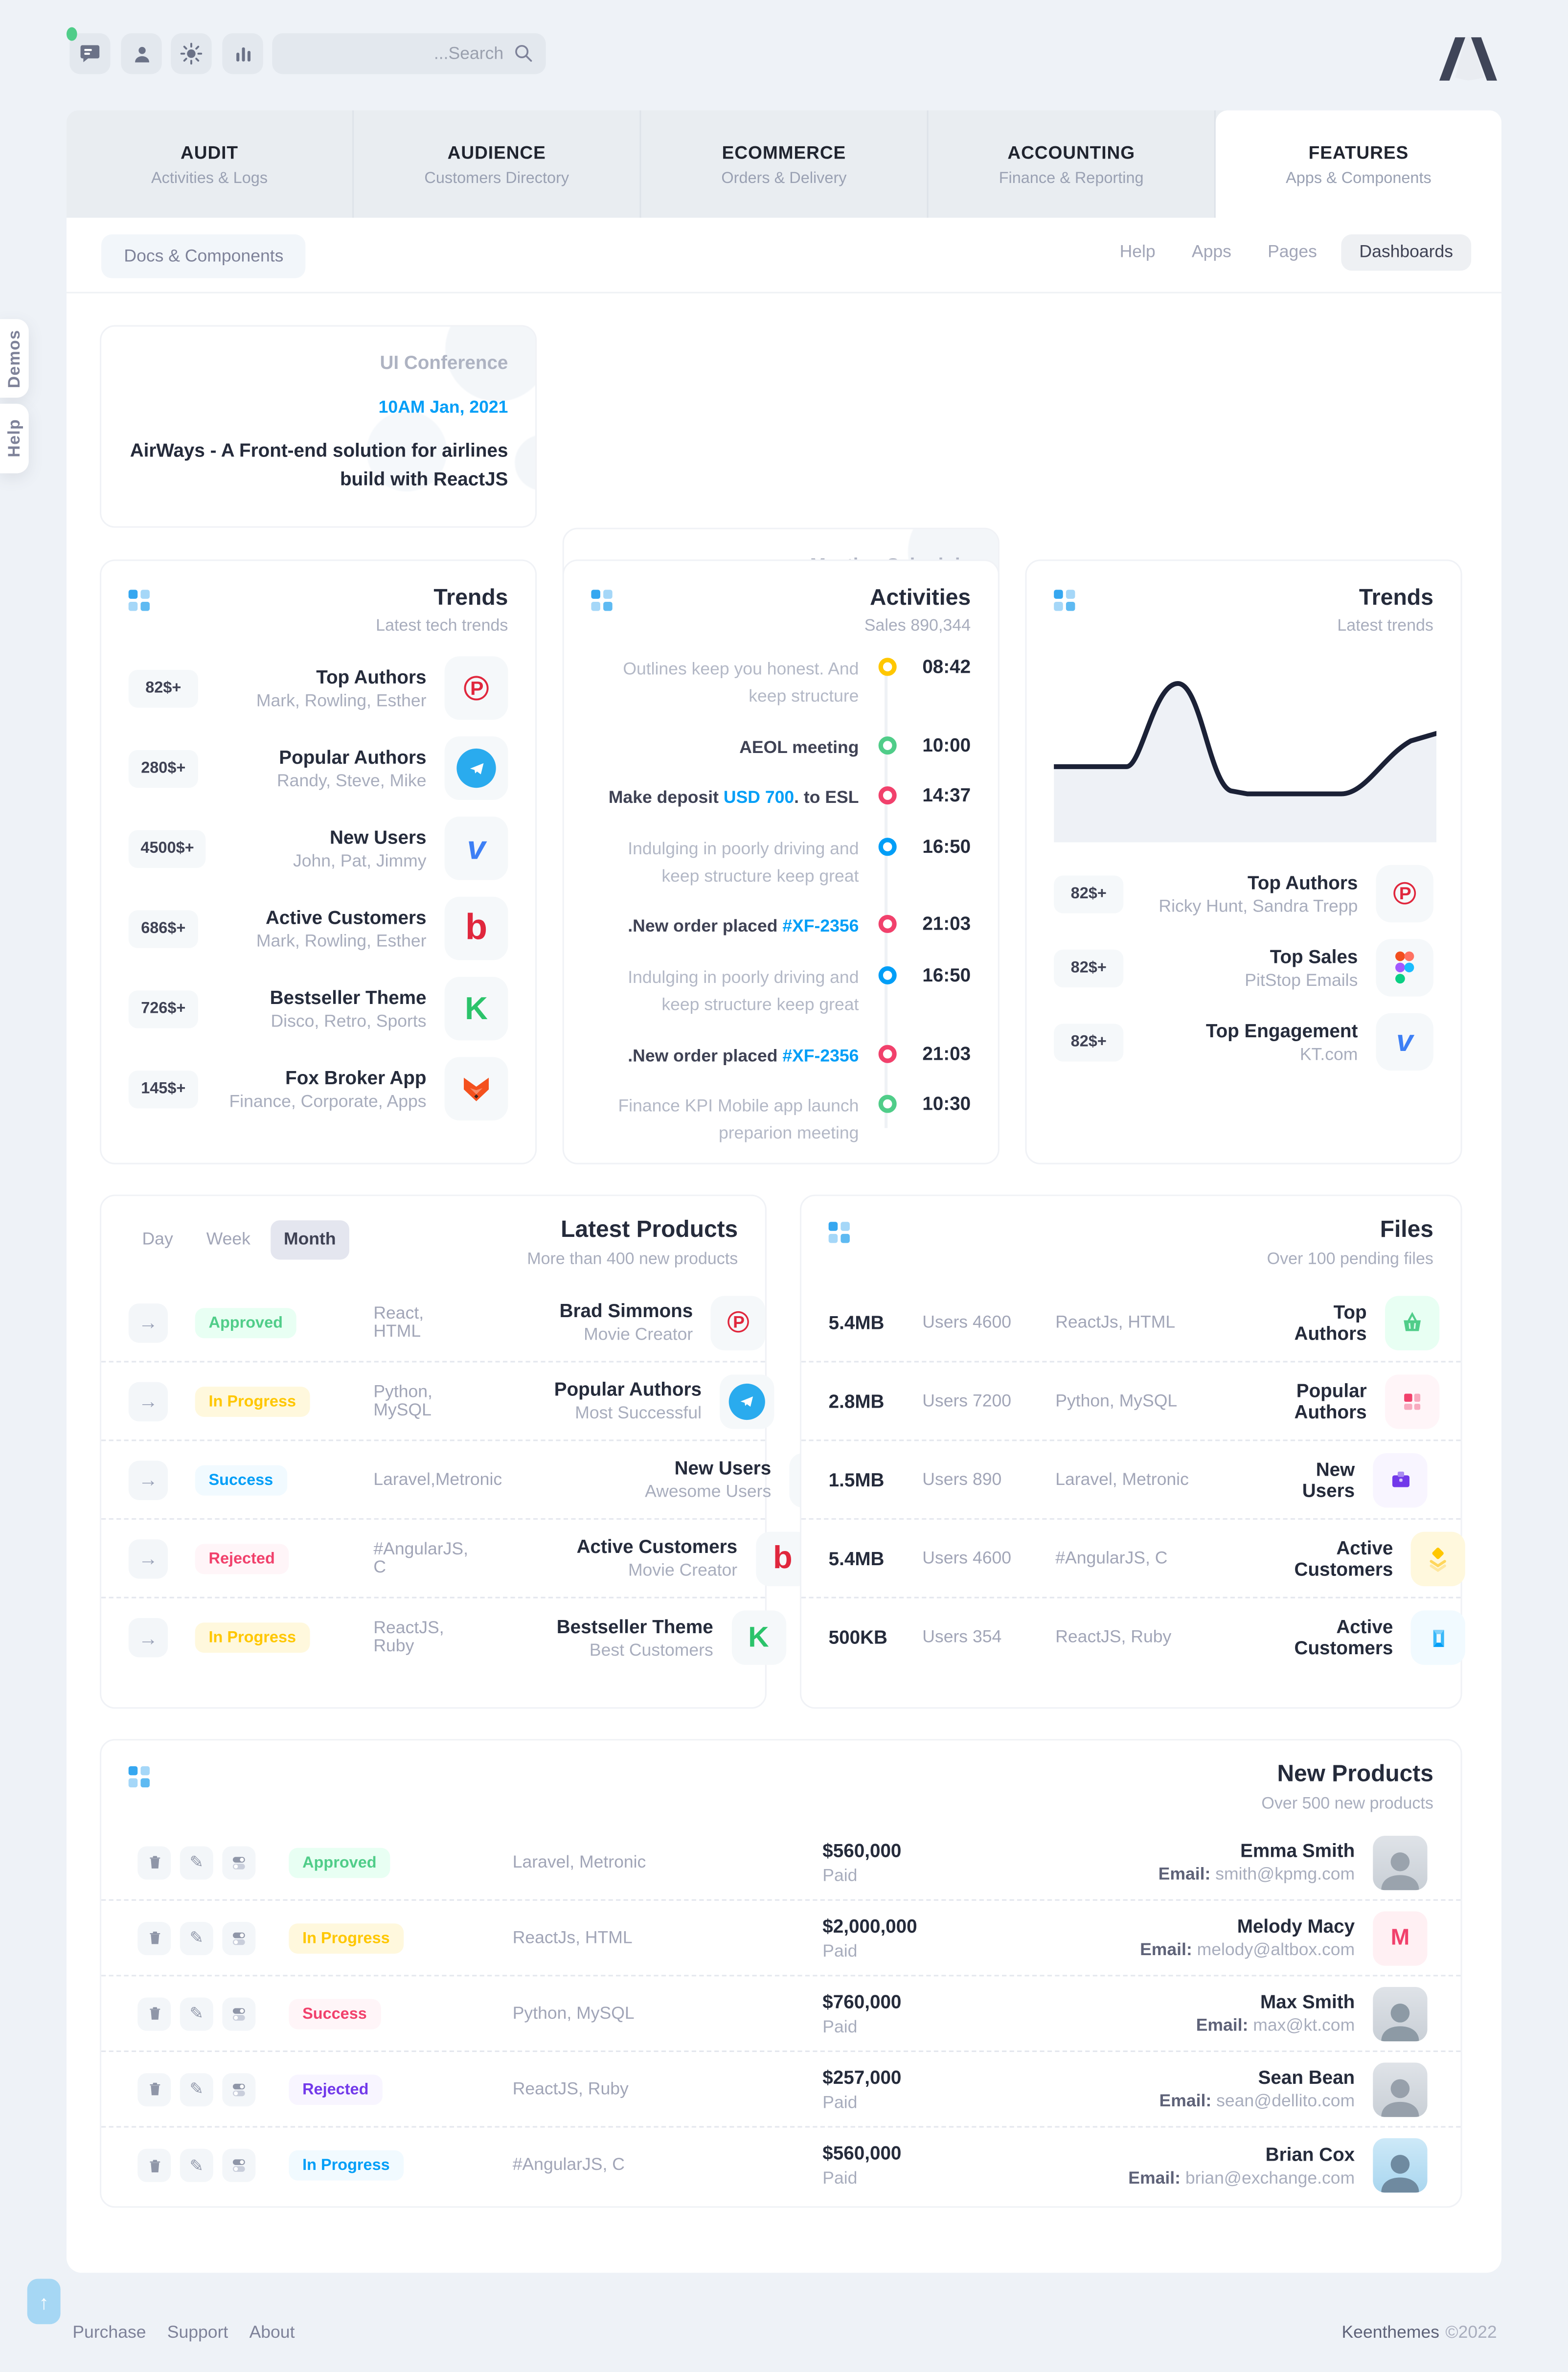 The height and width of the screenshot is (2372, 1568). Describe the element at coordinates (210, 164) in the screenshot. I see `tab-audit: AUDIT Activities & Logs` at that location.